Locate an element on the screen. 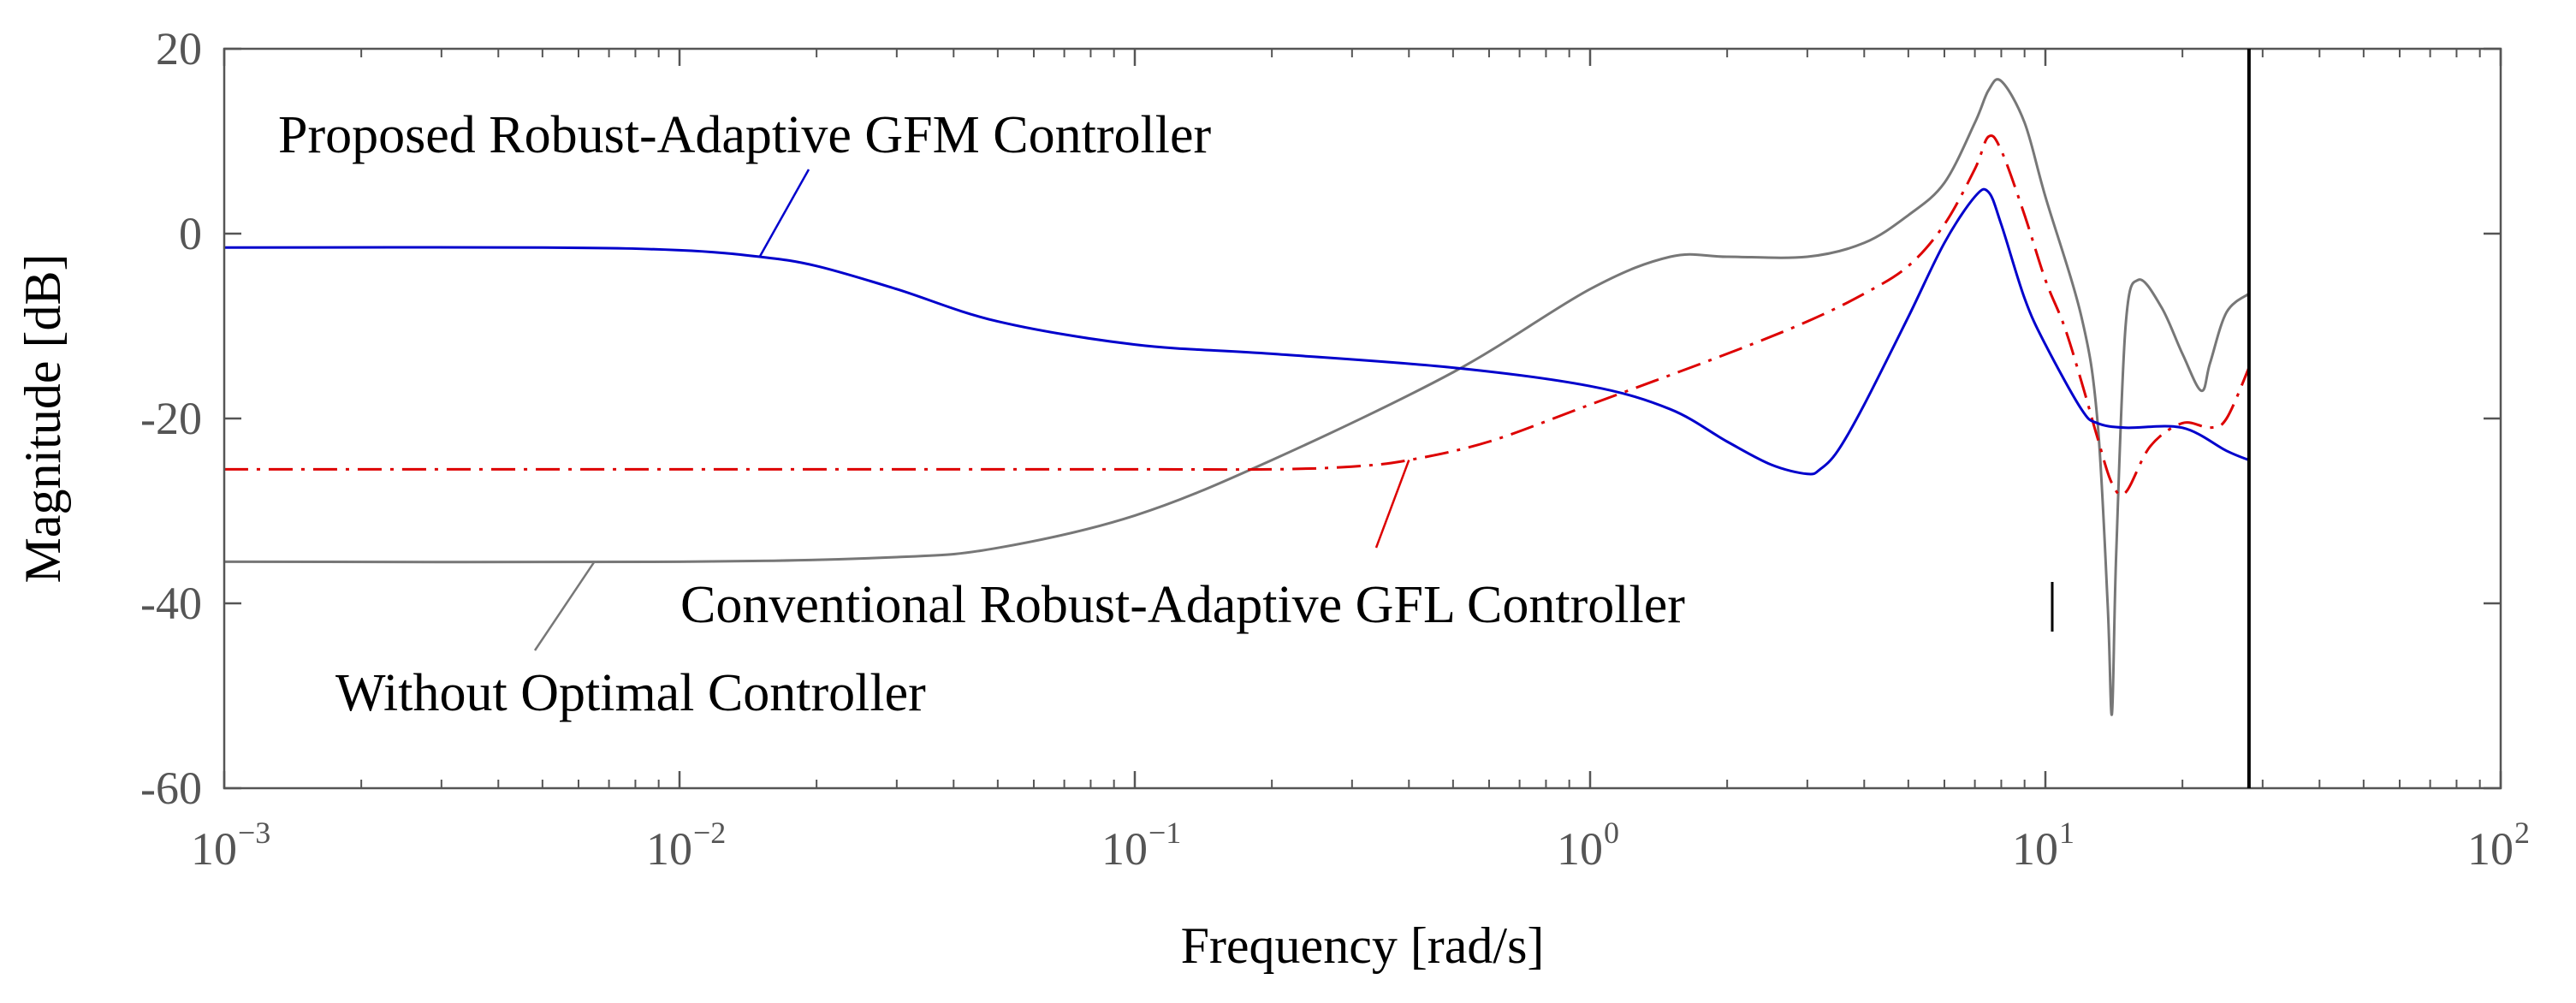 The width and height of the screenshot is (2576, 1003). leader-gfl is located at coordinates (1392, 504).